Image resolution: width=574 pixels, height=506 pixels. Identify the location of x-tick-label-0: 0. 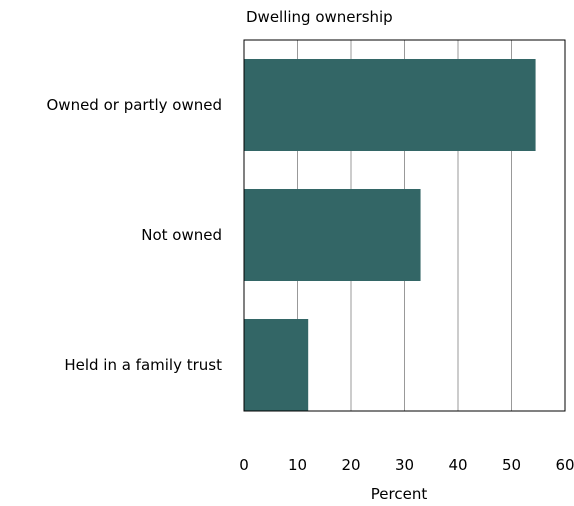
(244, 465).